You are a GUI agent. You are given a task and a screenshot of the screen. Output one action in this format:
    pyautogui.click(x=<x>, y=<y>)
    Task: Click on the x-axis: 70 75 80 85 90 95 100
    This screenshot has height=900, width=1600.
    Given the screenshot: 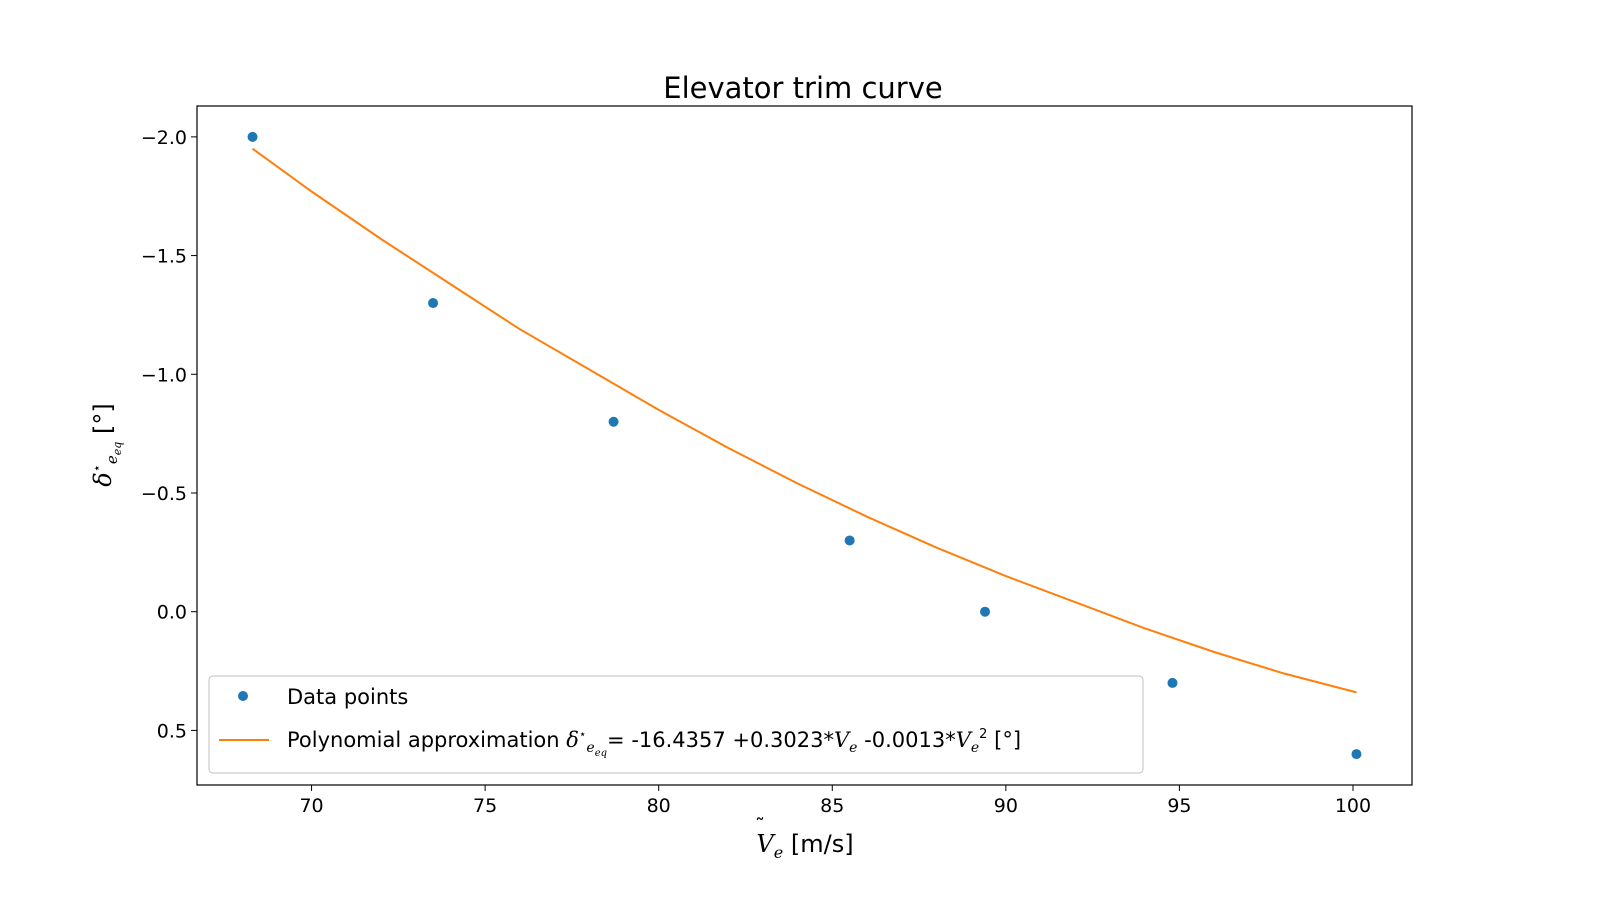 What is the action you would take?
    pyautogui.click(x=835, y=801)
    